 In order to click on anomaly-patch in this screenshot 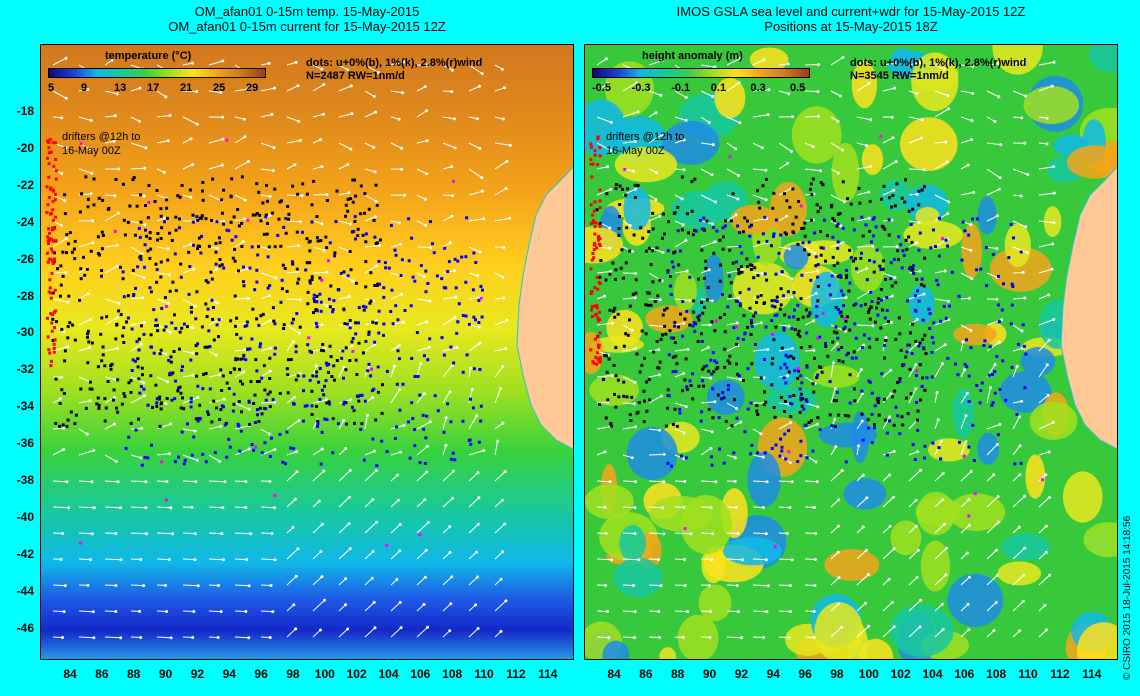, I will do `click(987, 215)`.